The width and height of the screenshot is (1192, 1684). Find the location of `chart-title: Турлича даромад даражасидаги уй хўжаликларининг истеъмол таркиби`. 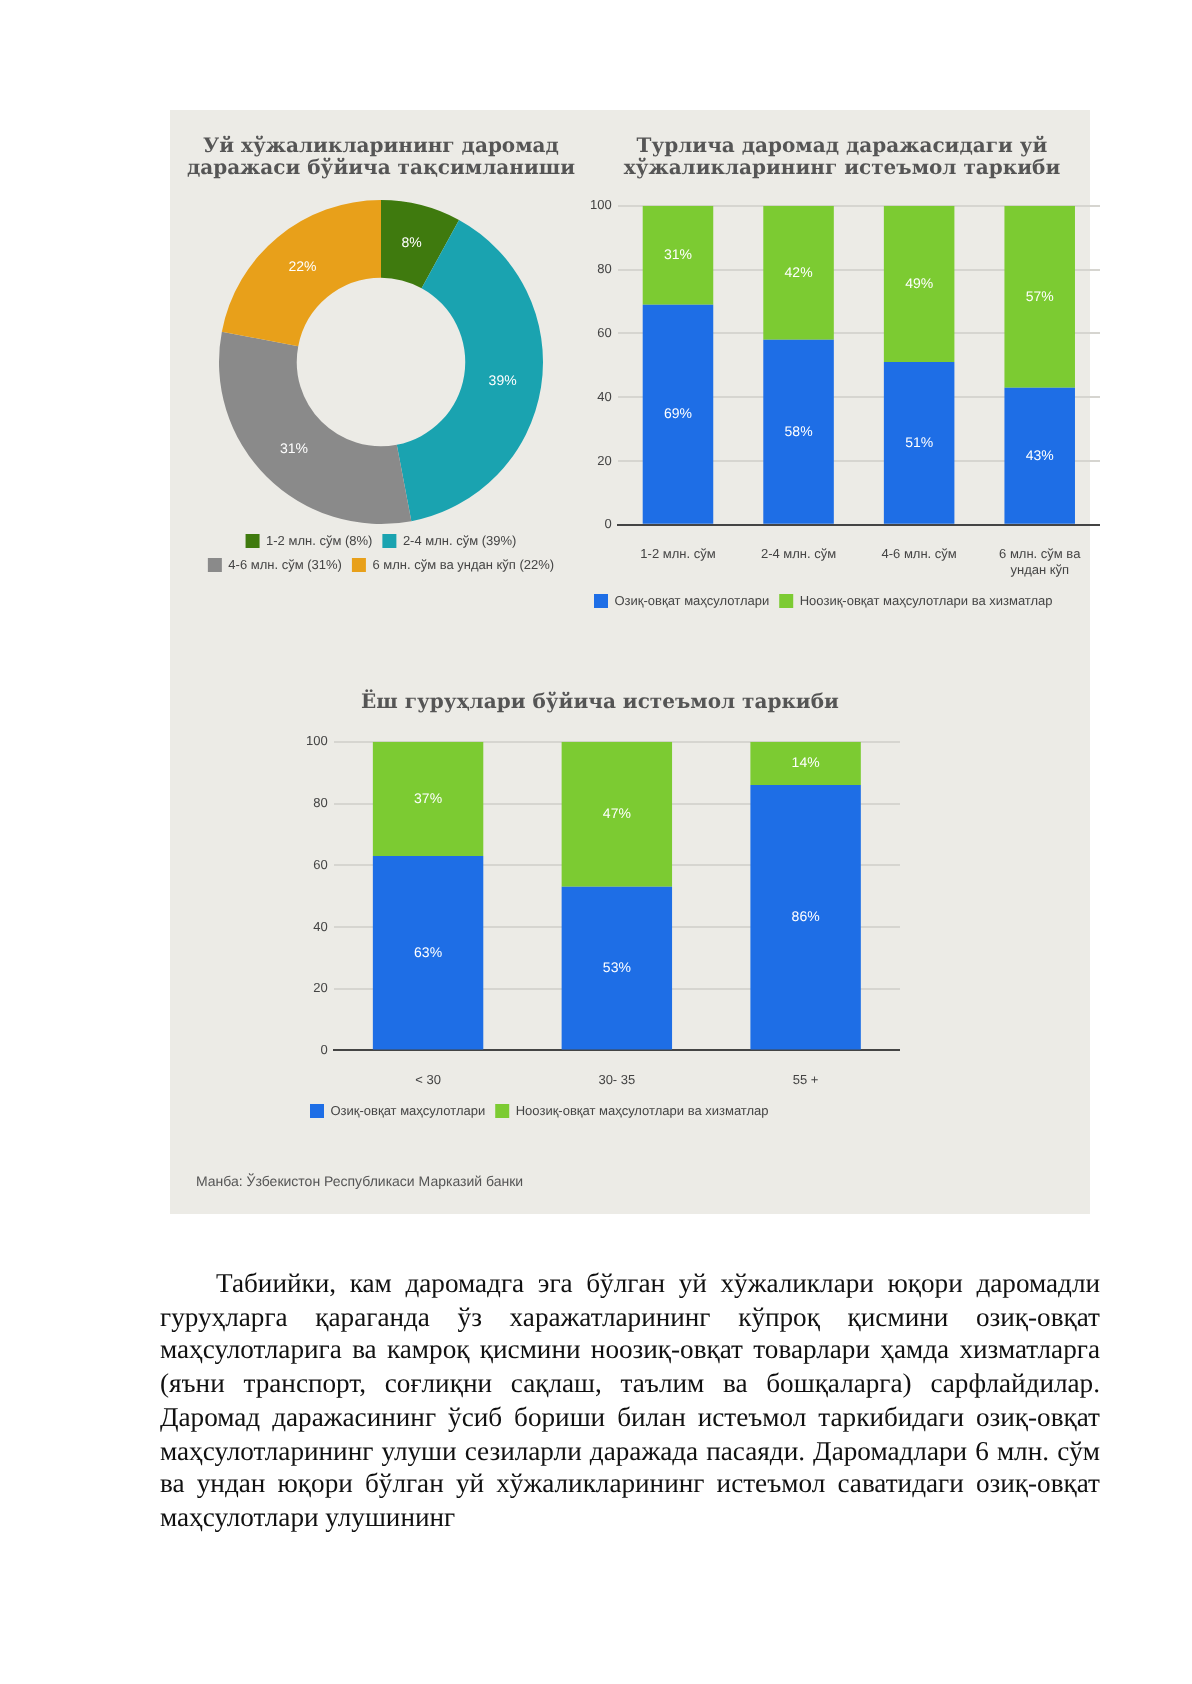

chart-title: Турлича даромад даражасидаги уй хўжаликларининг истеъмол таркиби is located at coordinates (842, 160).